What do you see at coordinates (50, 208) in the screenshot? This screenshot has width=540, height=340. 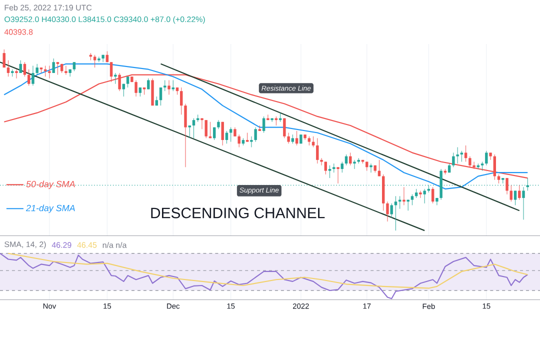 I see `legend-label: 21-day SMA` at bounding box center [50, 208].